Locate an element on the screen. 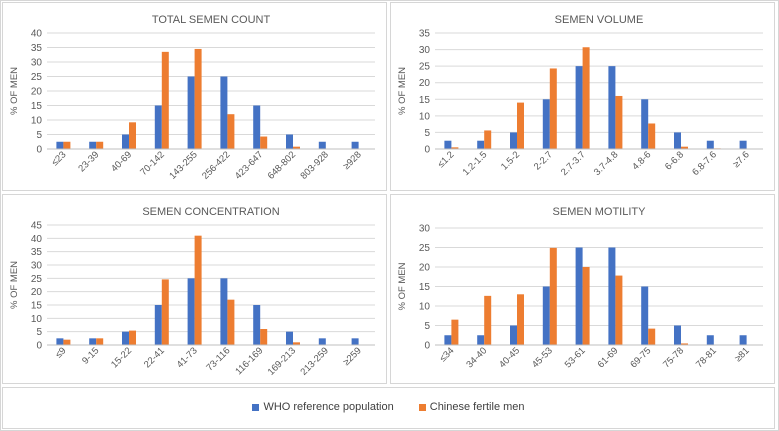 The width and height of the screenshot is (779, 431). chart-title: SEMEN CONCENTRATION is located at coordinates (210, 212).